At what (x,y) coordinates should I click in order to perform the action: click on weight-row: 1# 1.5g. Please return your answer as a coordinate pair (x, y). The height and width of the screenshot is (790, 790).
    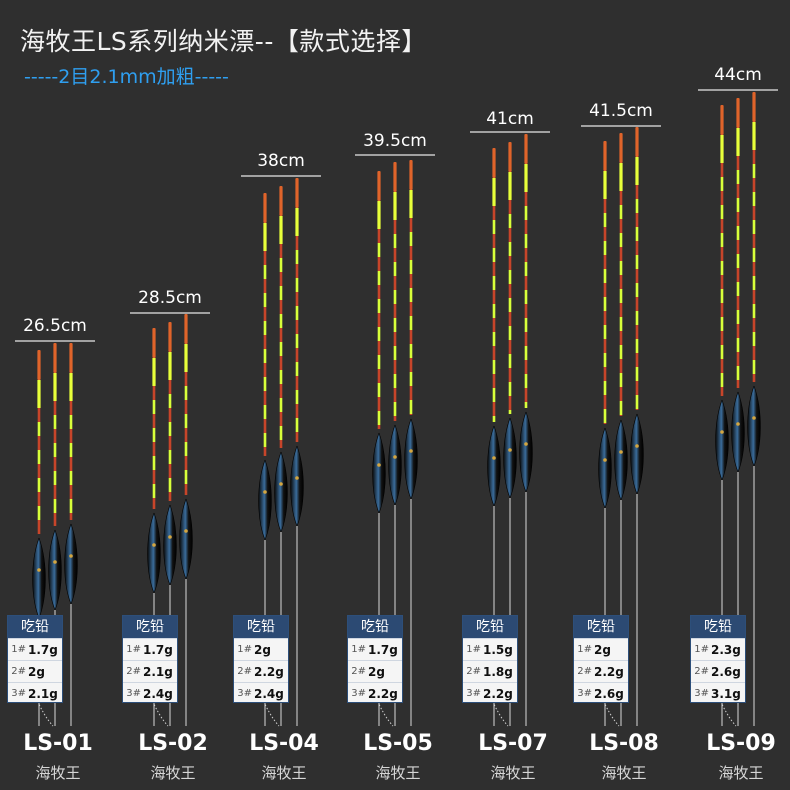
    Looking at the image, I should click on (490, 649).